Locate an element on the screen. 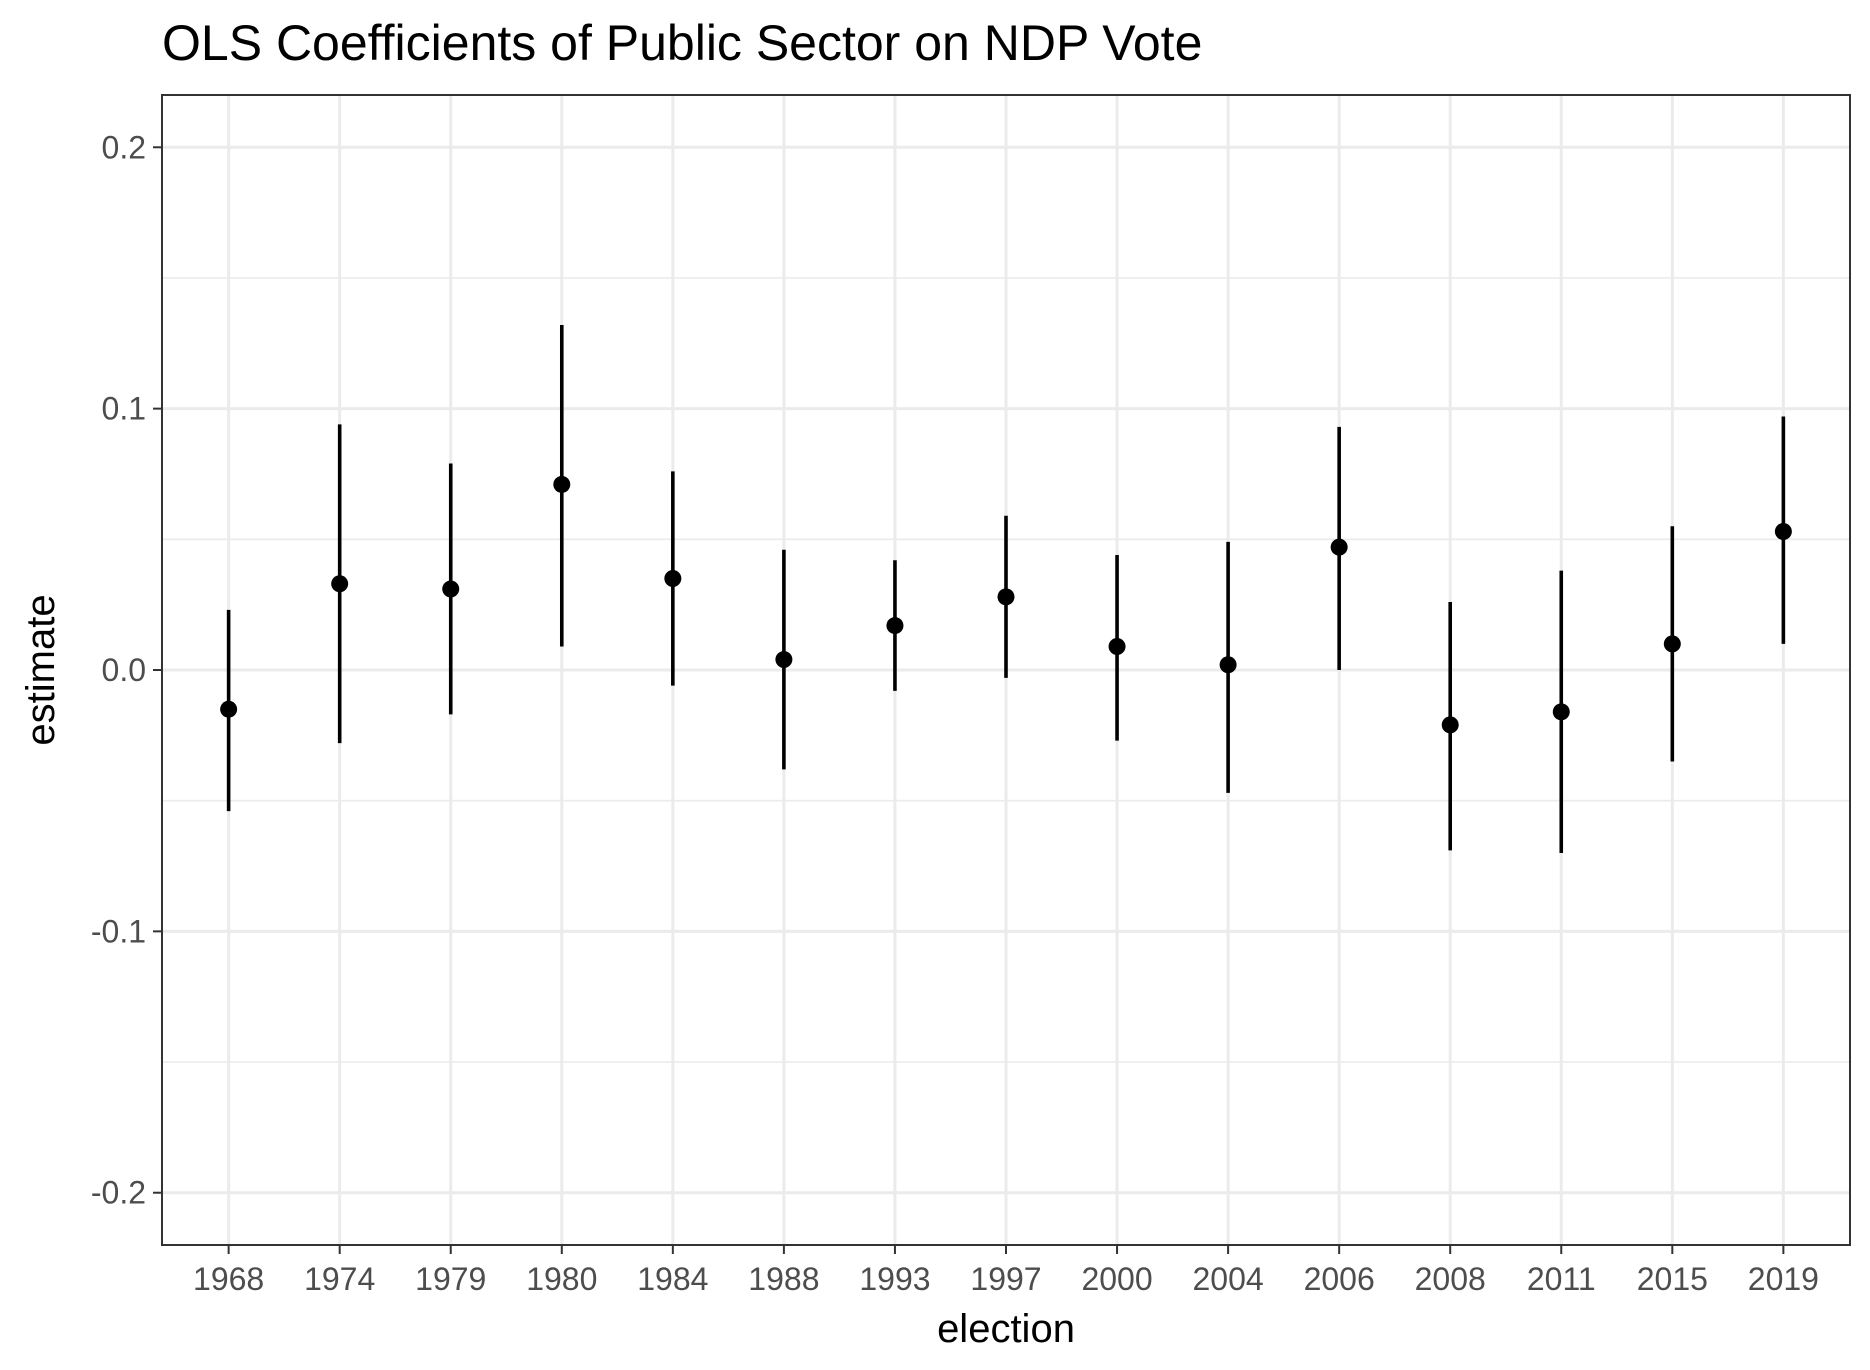 The image size is (1870, 1370). point-2008 is located at coordinates (1450, 725).